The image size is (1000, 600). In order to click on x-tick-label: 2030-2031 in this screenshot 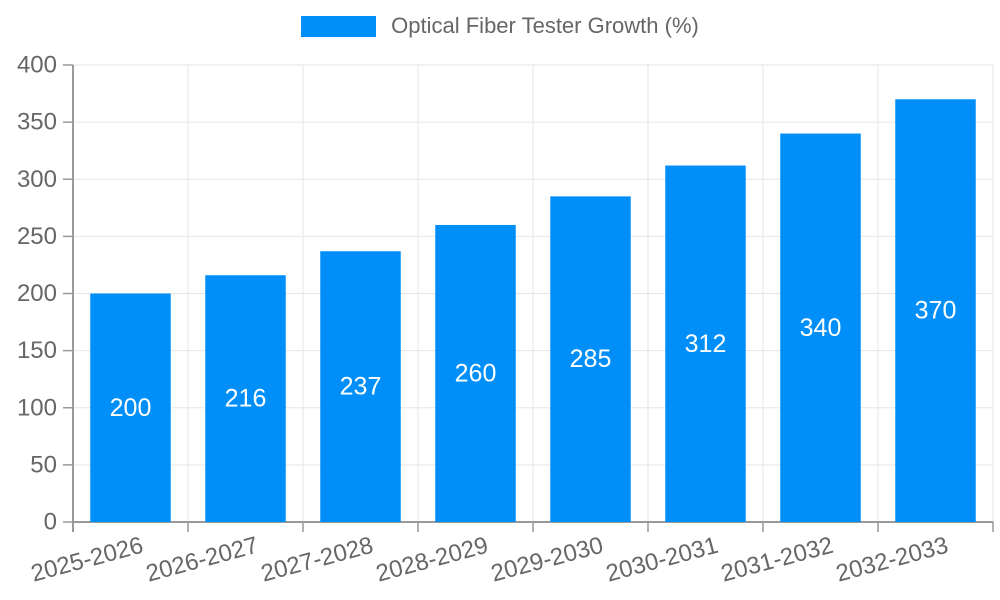, I will do `click(662, 560)`.